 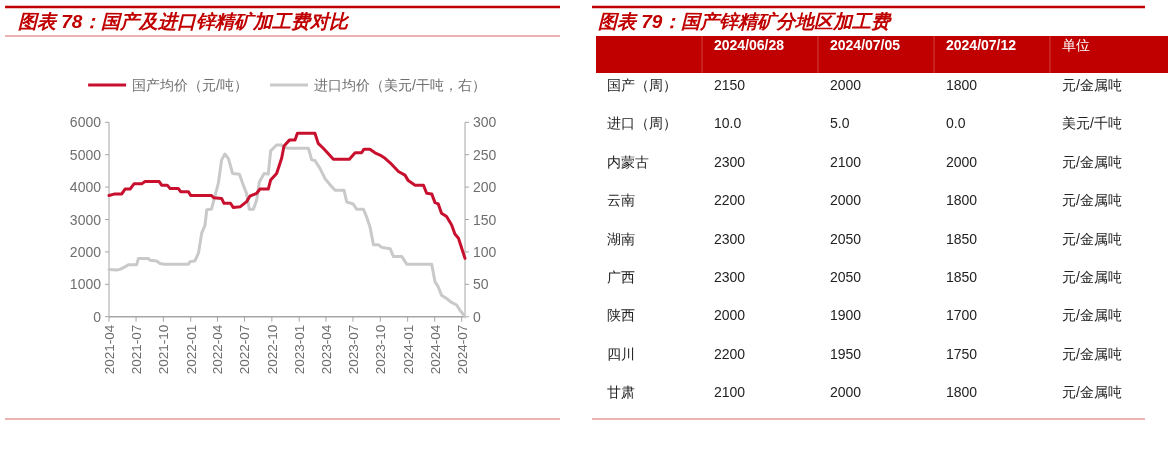 I want to click on category-label: 国产（周）, so click(x=642, y=85).